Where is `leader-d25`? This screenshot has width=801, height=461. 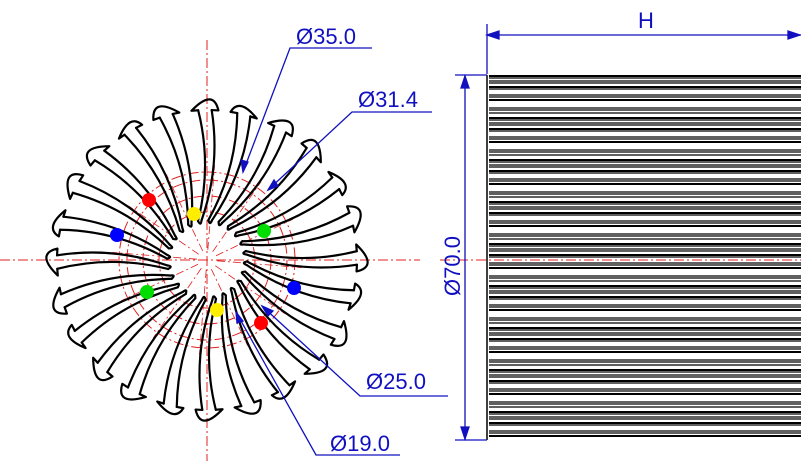 leader-d25 is located at coordinates (354, 351).